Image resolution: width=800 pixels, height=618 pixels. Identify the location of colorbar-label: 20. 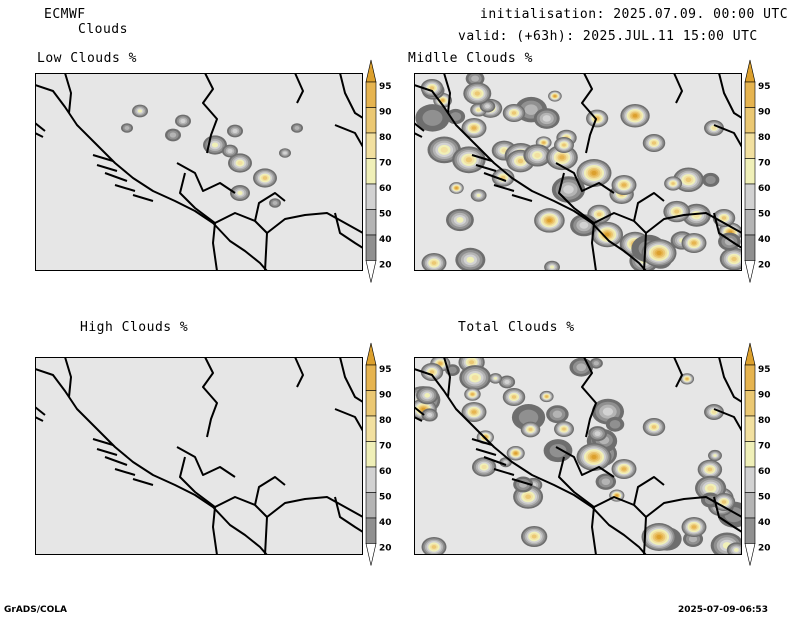
(385, 266).